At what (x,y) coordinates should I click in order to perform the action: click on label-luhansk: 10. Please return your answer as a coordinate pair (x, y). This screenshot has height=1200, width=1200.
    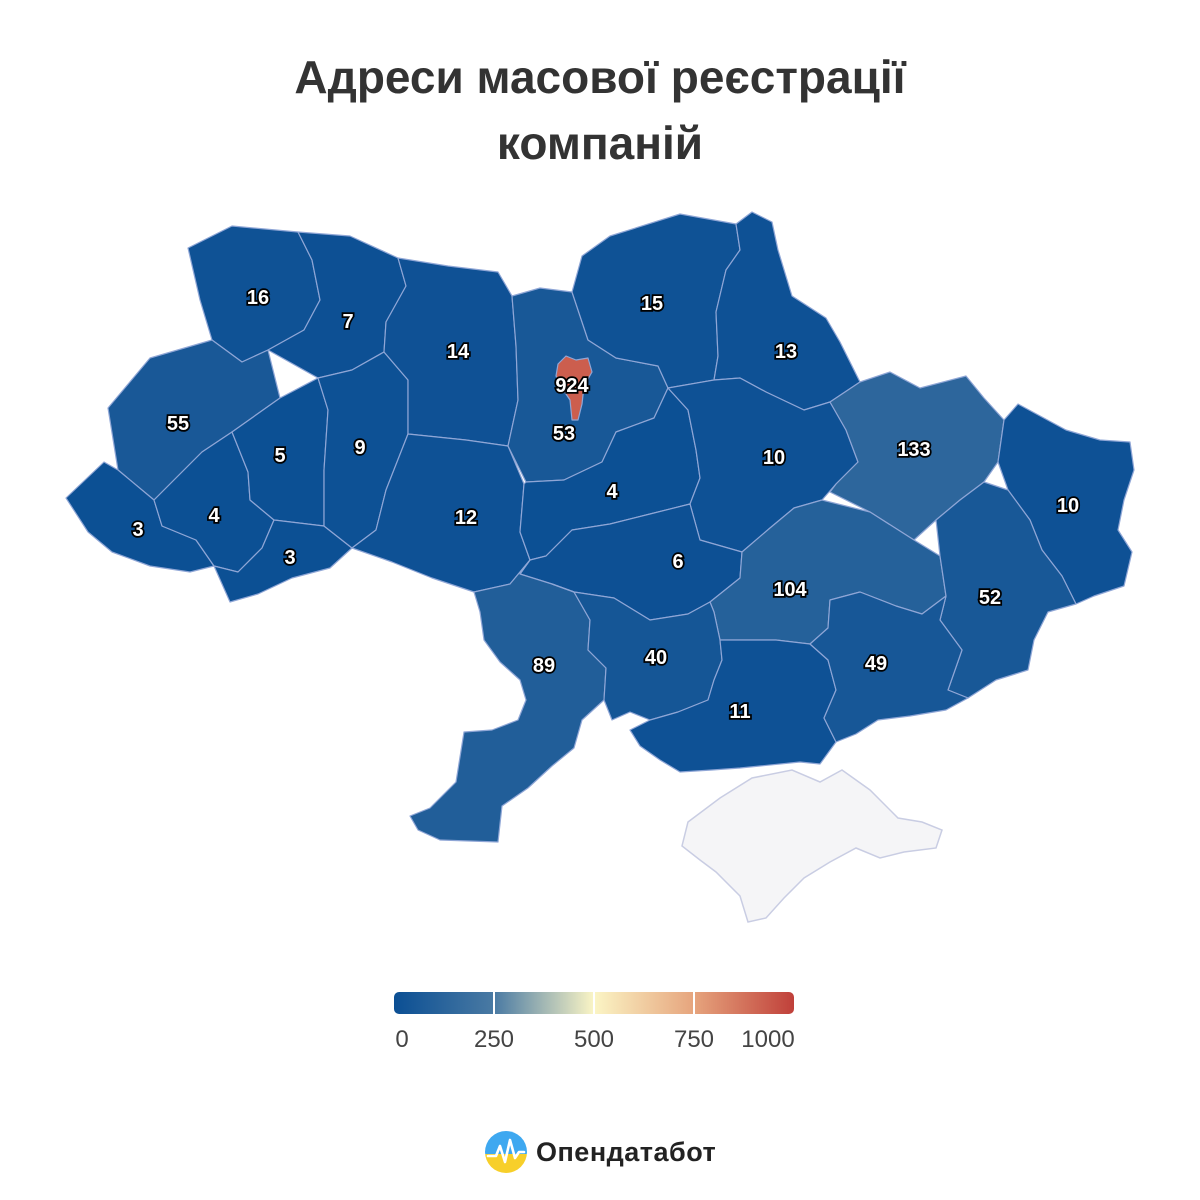
    Looking at the image, I should click on (1068, 506).